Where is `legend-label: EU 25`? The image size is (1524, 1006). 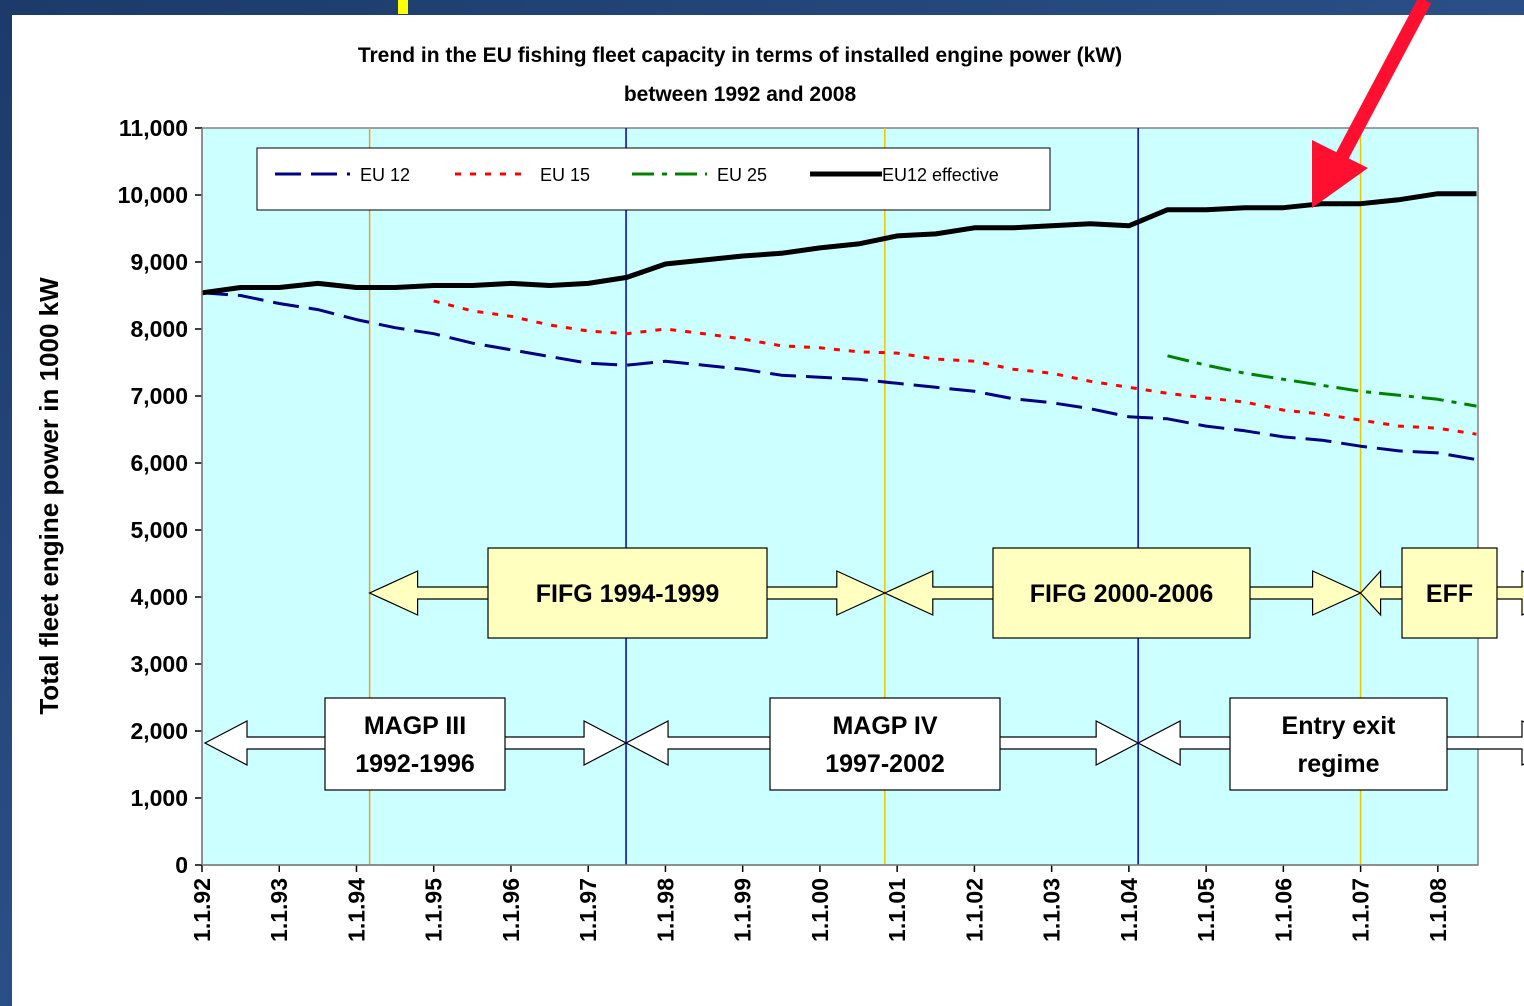 legend-label: EU 25 is located at coordinates (742, 175).